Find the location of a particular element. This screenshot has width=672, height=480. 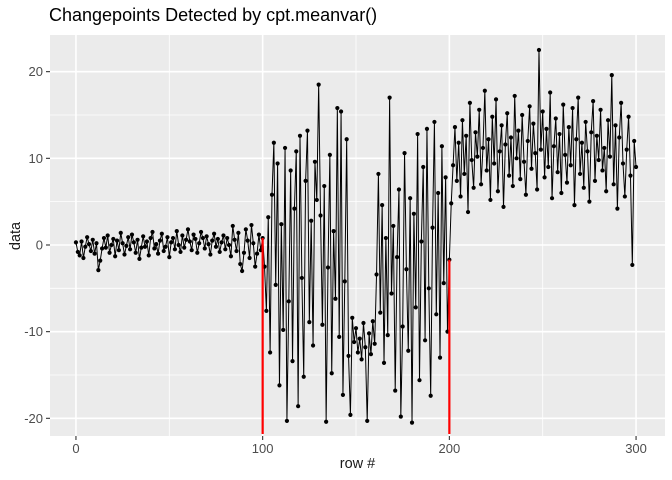

x-tick-label: 300 is located at coordinates (636, 448).